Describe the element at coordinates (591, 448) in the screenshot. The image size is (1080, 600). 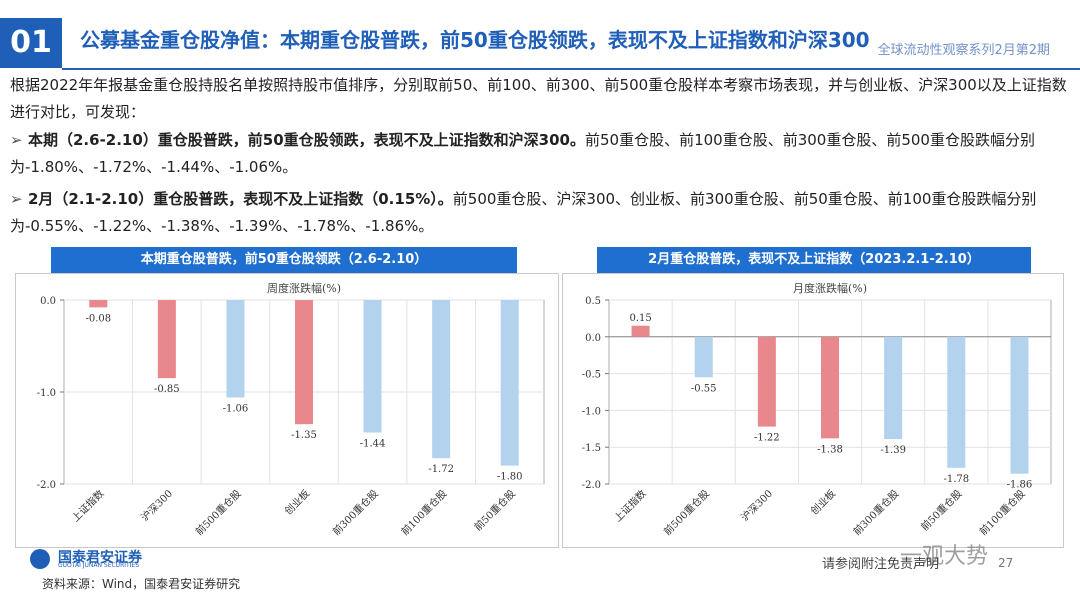
I see `y-tick-label: -1.5` at that location.